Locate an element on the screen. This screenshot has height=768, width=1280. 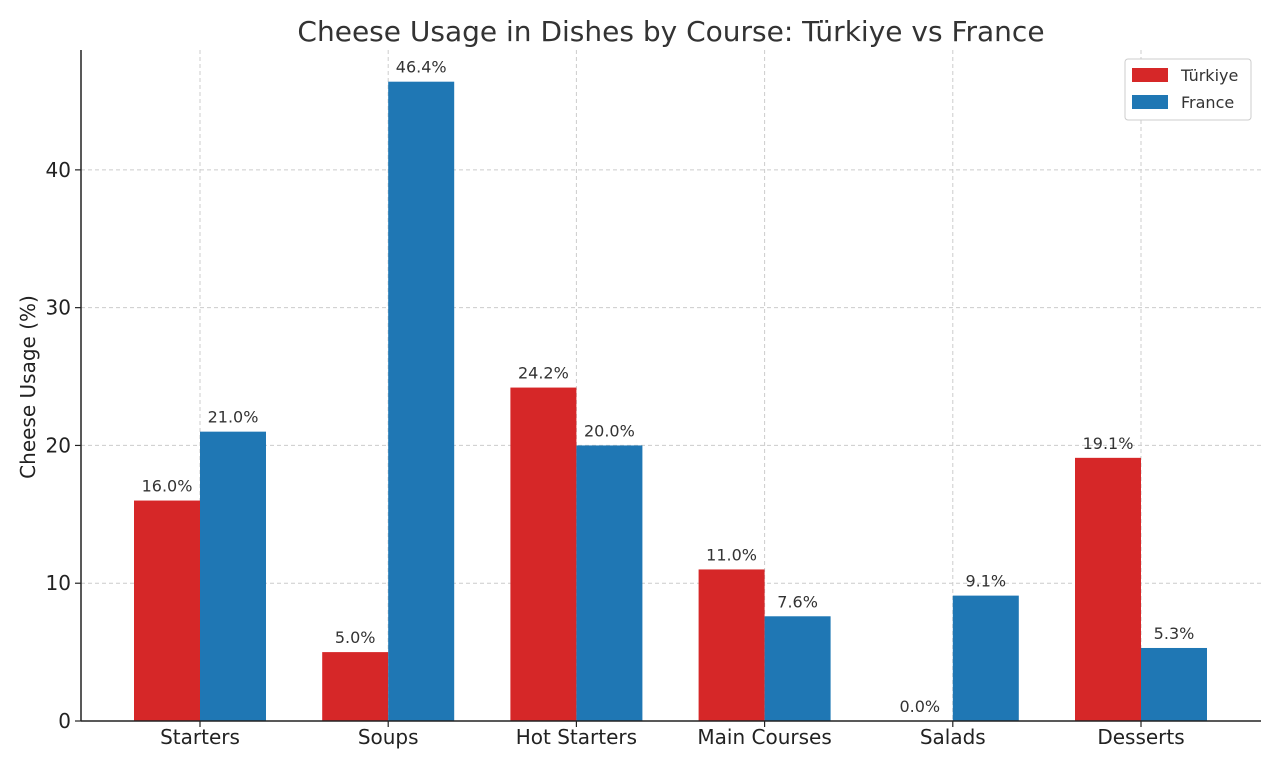
bar-value-label: 9.1% is located at coordinates (985, 581).